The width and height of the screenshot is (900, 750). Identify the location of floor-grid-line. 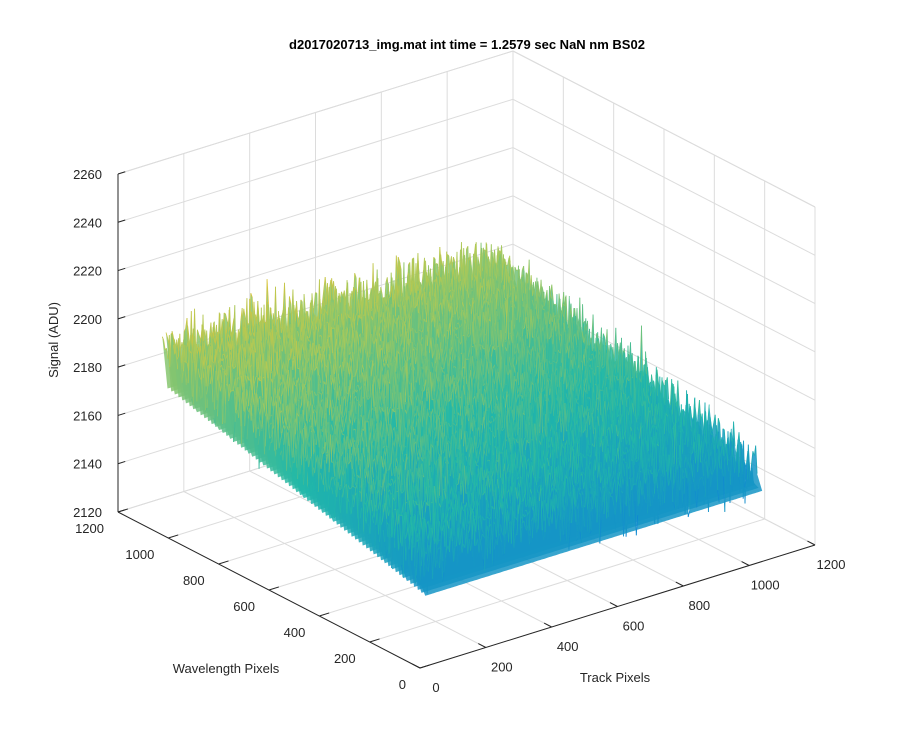
(567, 580).